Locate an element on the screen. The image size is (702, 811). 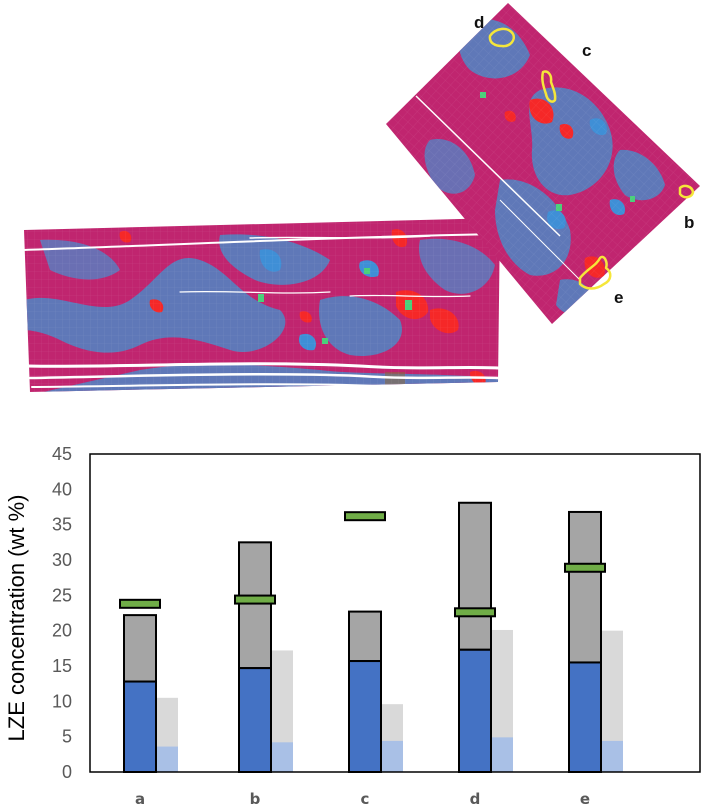
y-tick-label: 25 is located at coordinates (62, 595).